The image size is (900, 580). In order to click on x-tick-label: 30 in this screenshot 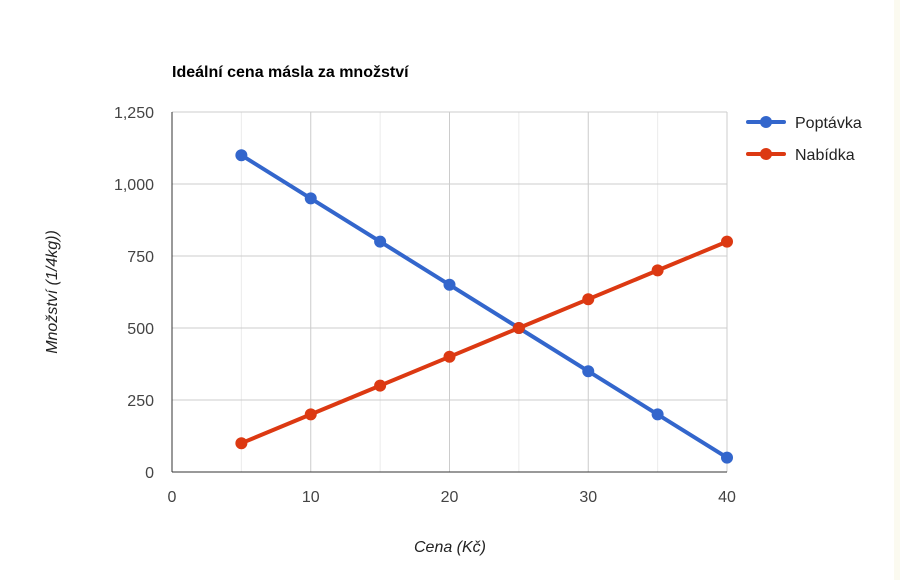, I will do `click(588, 497)`.